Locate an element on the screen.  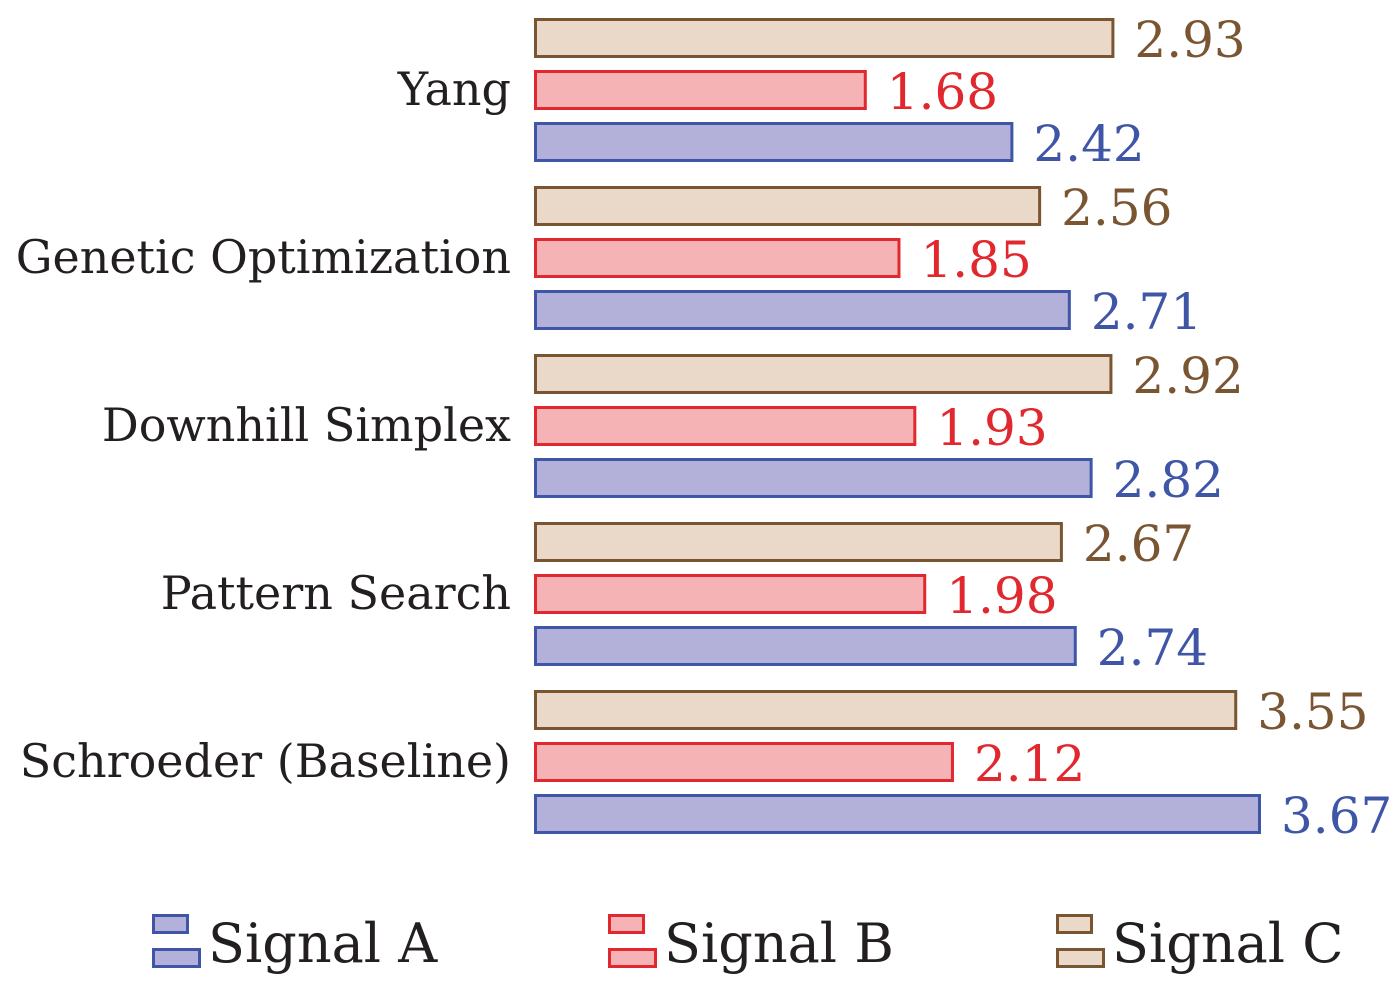
category-label-yang: Yang is located at coordinates (454, 89).